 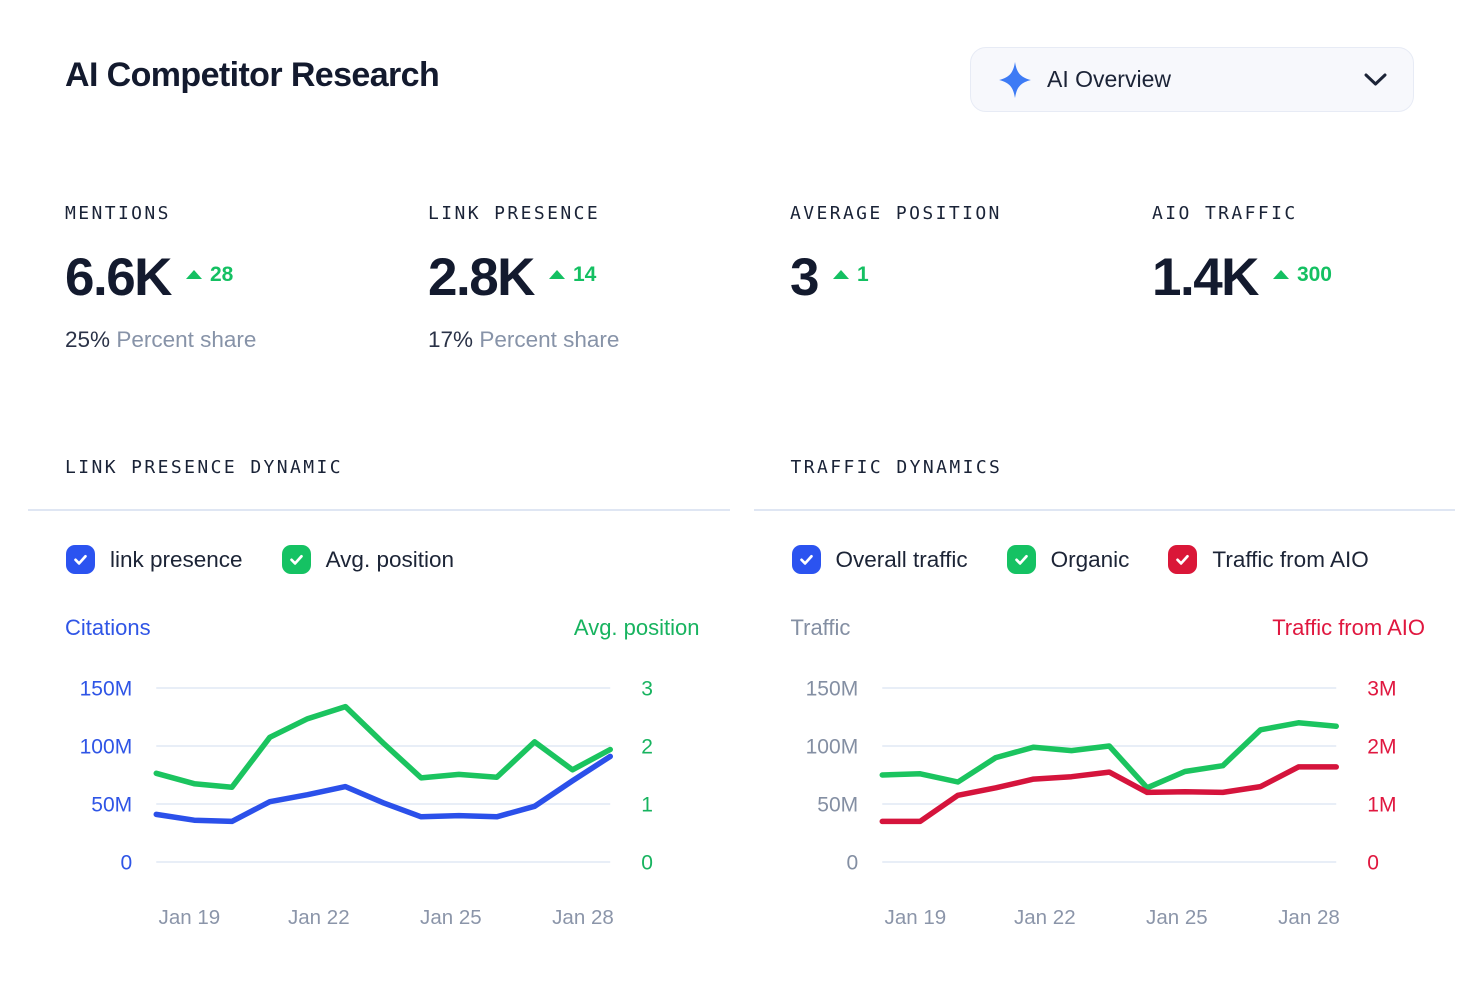 I want to click on Traffic from AIO-line, so click(x=1109, y=794).